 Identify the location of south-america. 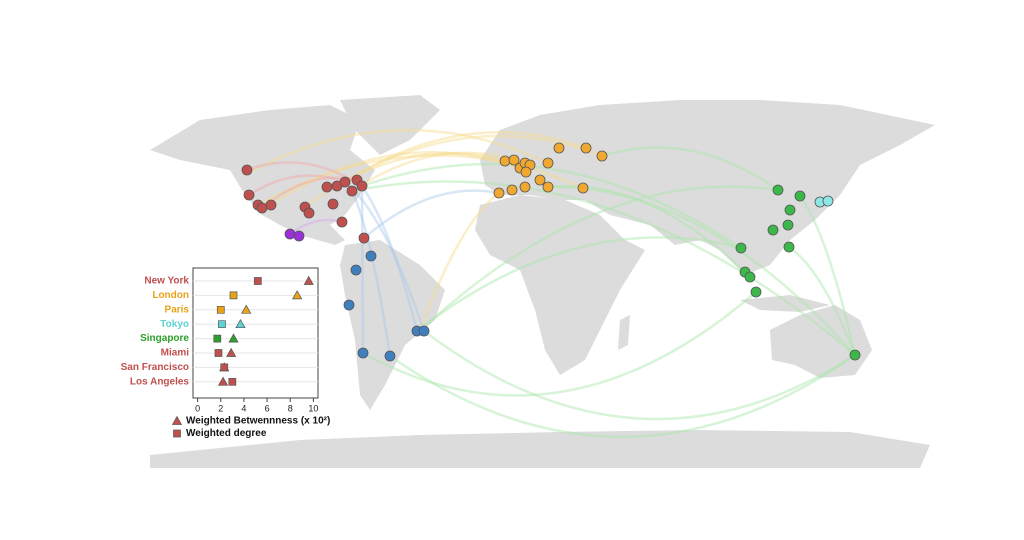
(392, 325).